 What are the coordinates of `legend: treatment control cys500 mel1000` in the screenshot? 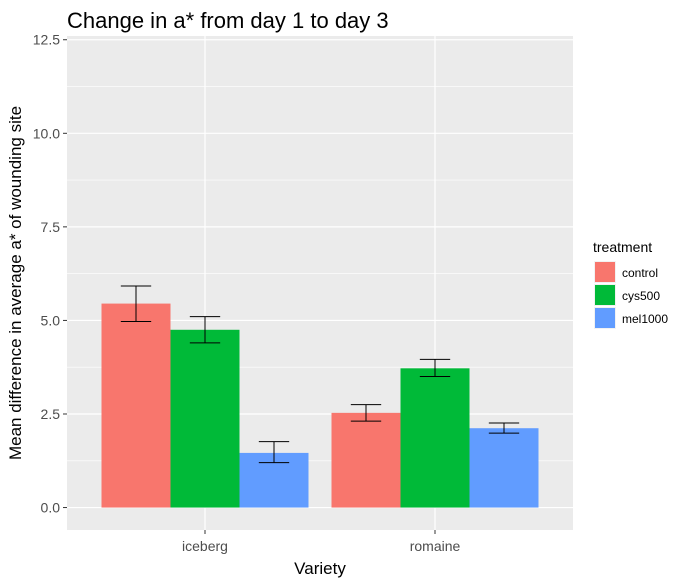 It's located at (630, 284).